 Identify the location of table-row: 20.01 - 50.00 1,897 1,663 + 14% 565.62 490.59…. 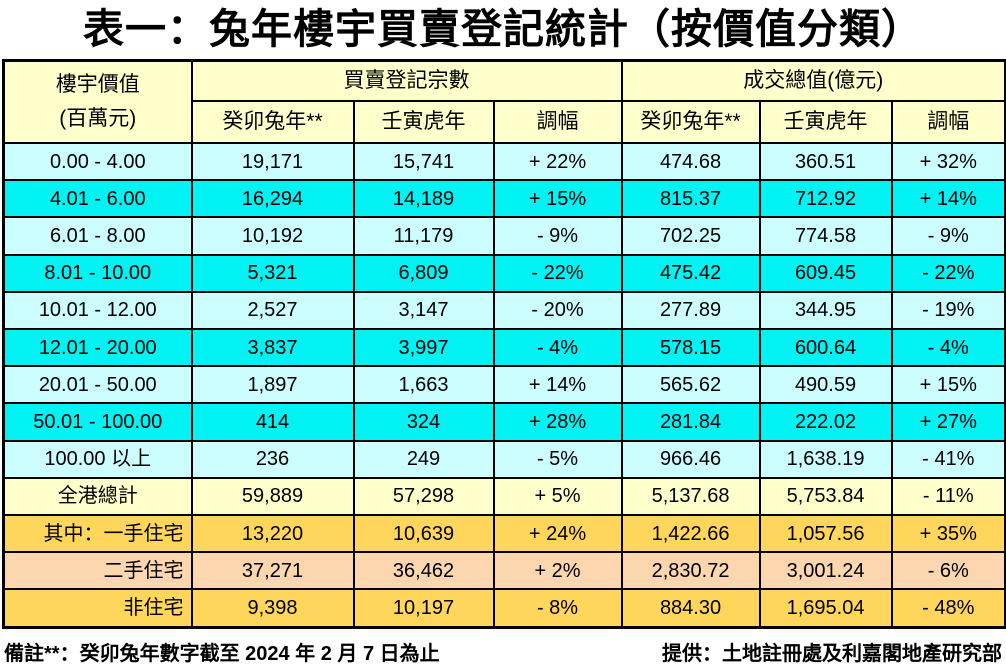
(504, 385).